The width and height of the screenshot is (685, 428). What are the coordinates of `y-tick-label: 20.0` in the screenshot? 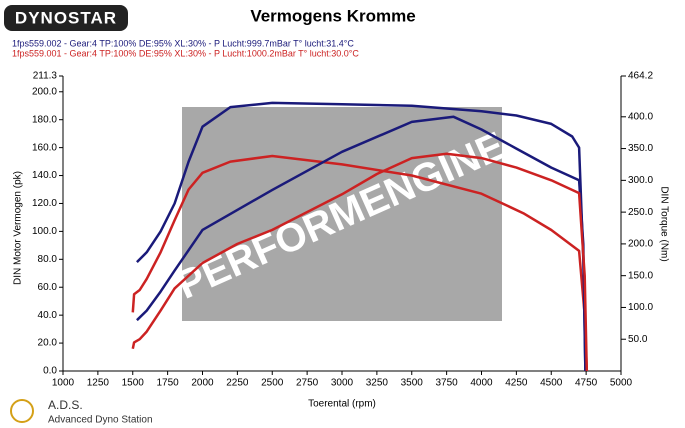 It's located at (48, 343).